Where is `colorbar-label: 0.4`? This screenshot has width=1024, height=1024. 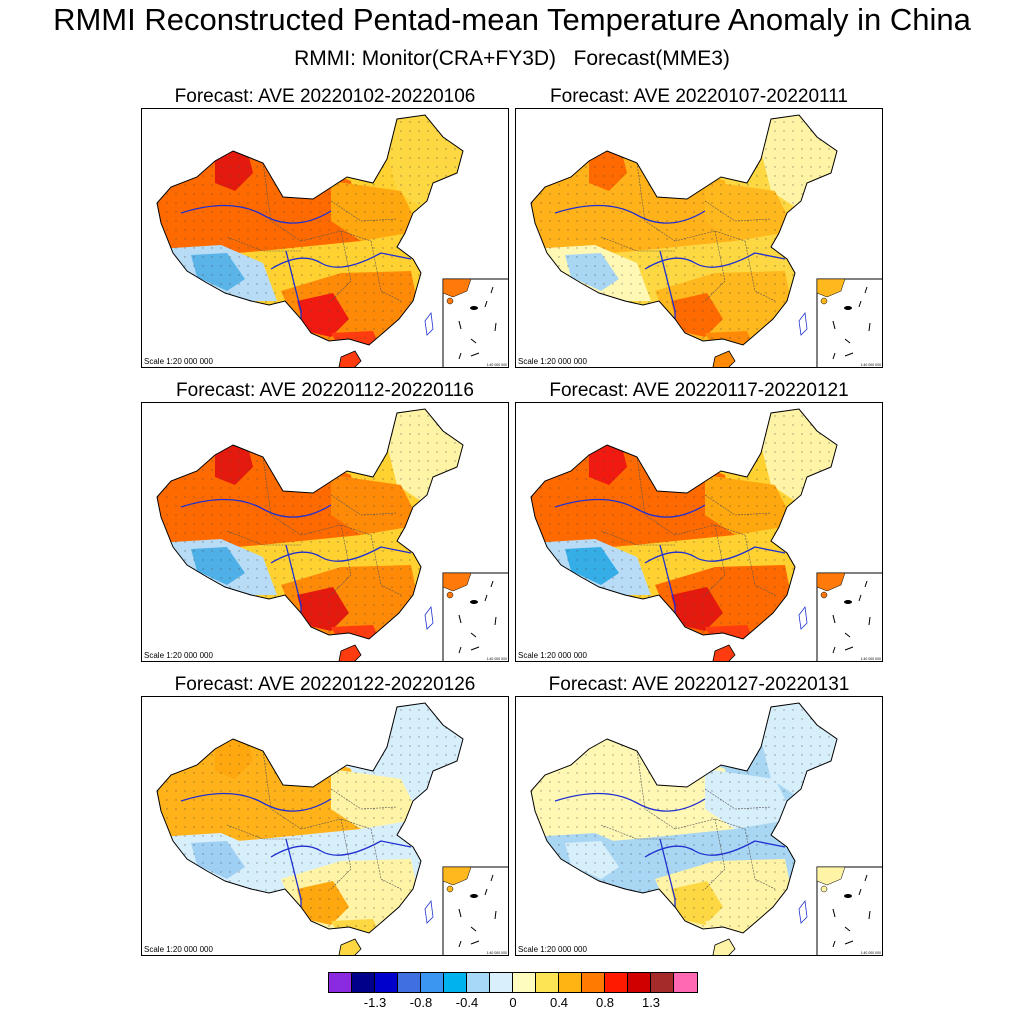
colorbar-label: 0.4 is located at coordinates (559, 1002).